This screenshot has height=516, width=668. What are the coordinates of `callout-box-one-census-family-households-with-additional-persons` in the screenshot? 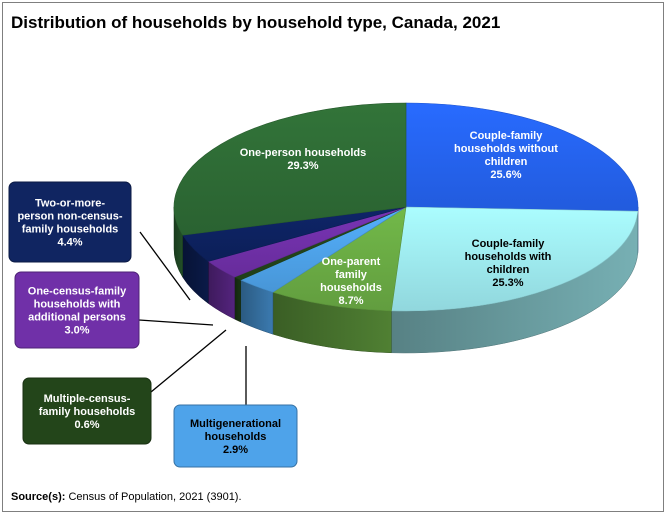 It's located at (77, 310).